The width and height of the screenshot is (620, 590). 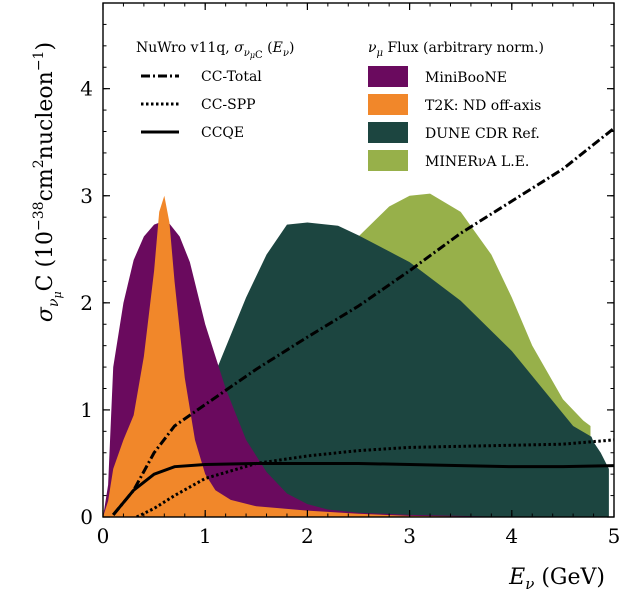 I want to click on legend-label-minernua-l-e: MINERνA L.E., so click(x=477, y=162).